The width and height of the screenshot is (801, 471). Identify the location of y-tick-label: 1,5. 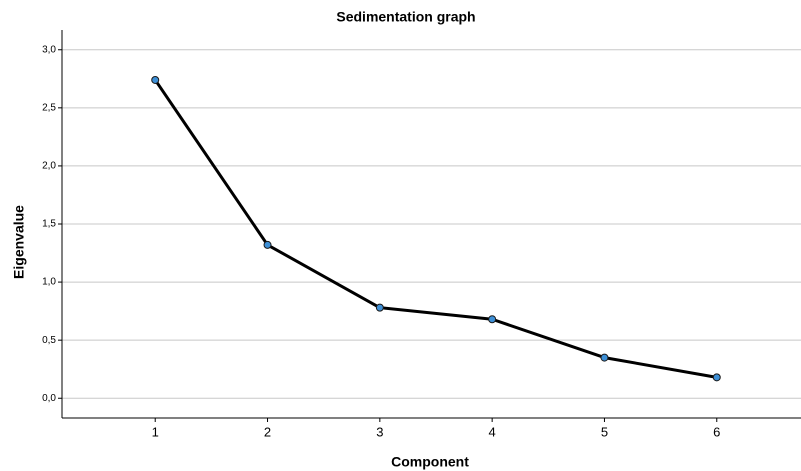
(49, 224).